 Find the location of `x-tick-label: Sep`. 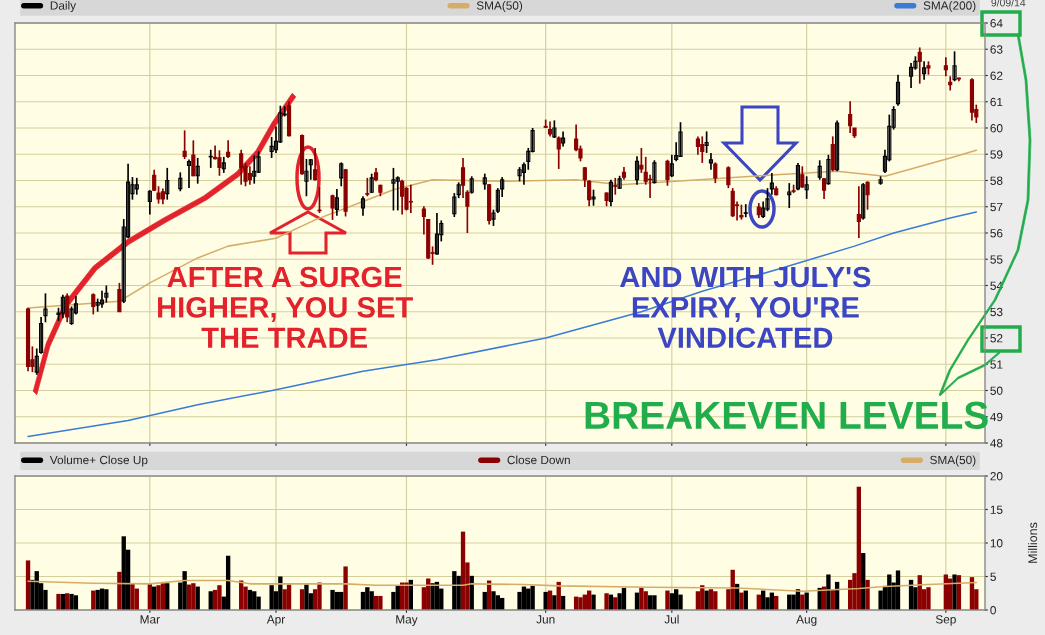

x-tick-label: Sep is located at coordinates (945, 620).